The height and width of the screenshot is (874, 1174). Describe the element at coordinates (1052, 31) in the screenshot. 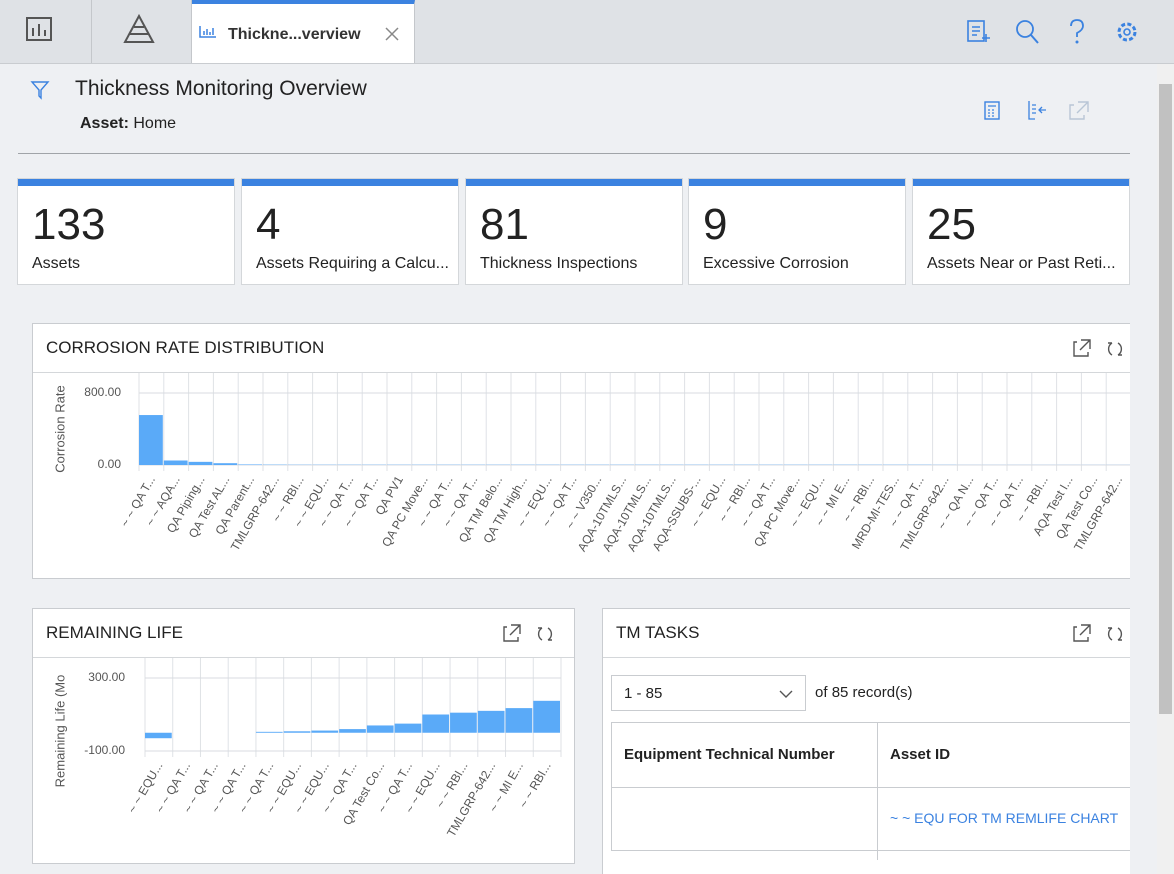

I see `toolbar-icons` at that location.